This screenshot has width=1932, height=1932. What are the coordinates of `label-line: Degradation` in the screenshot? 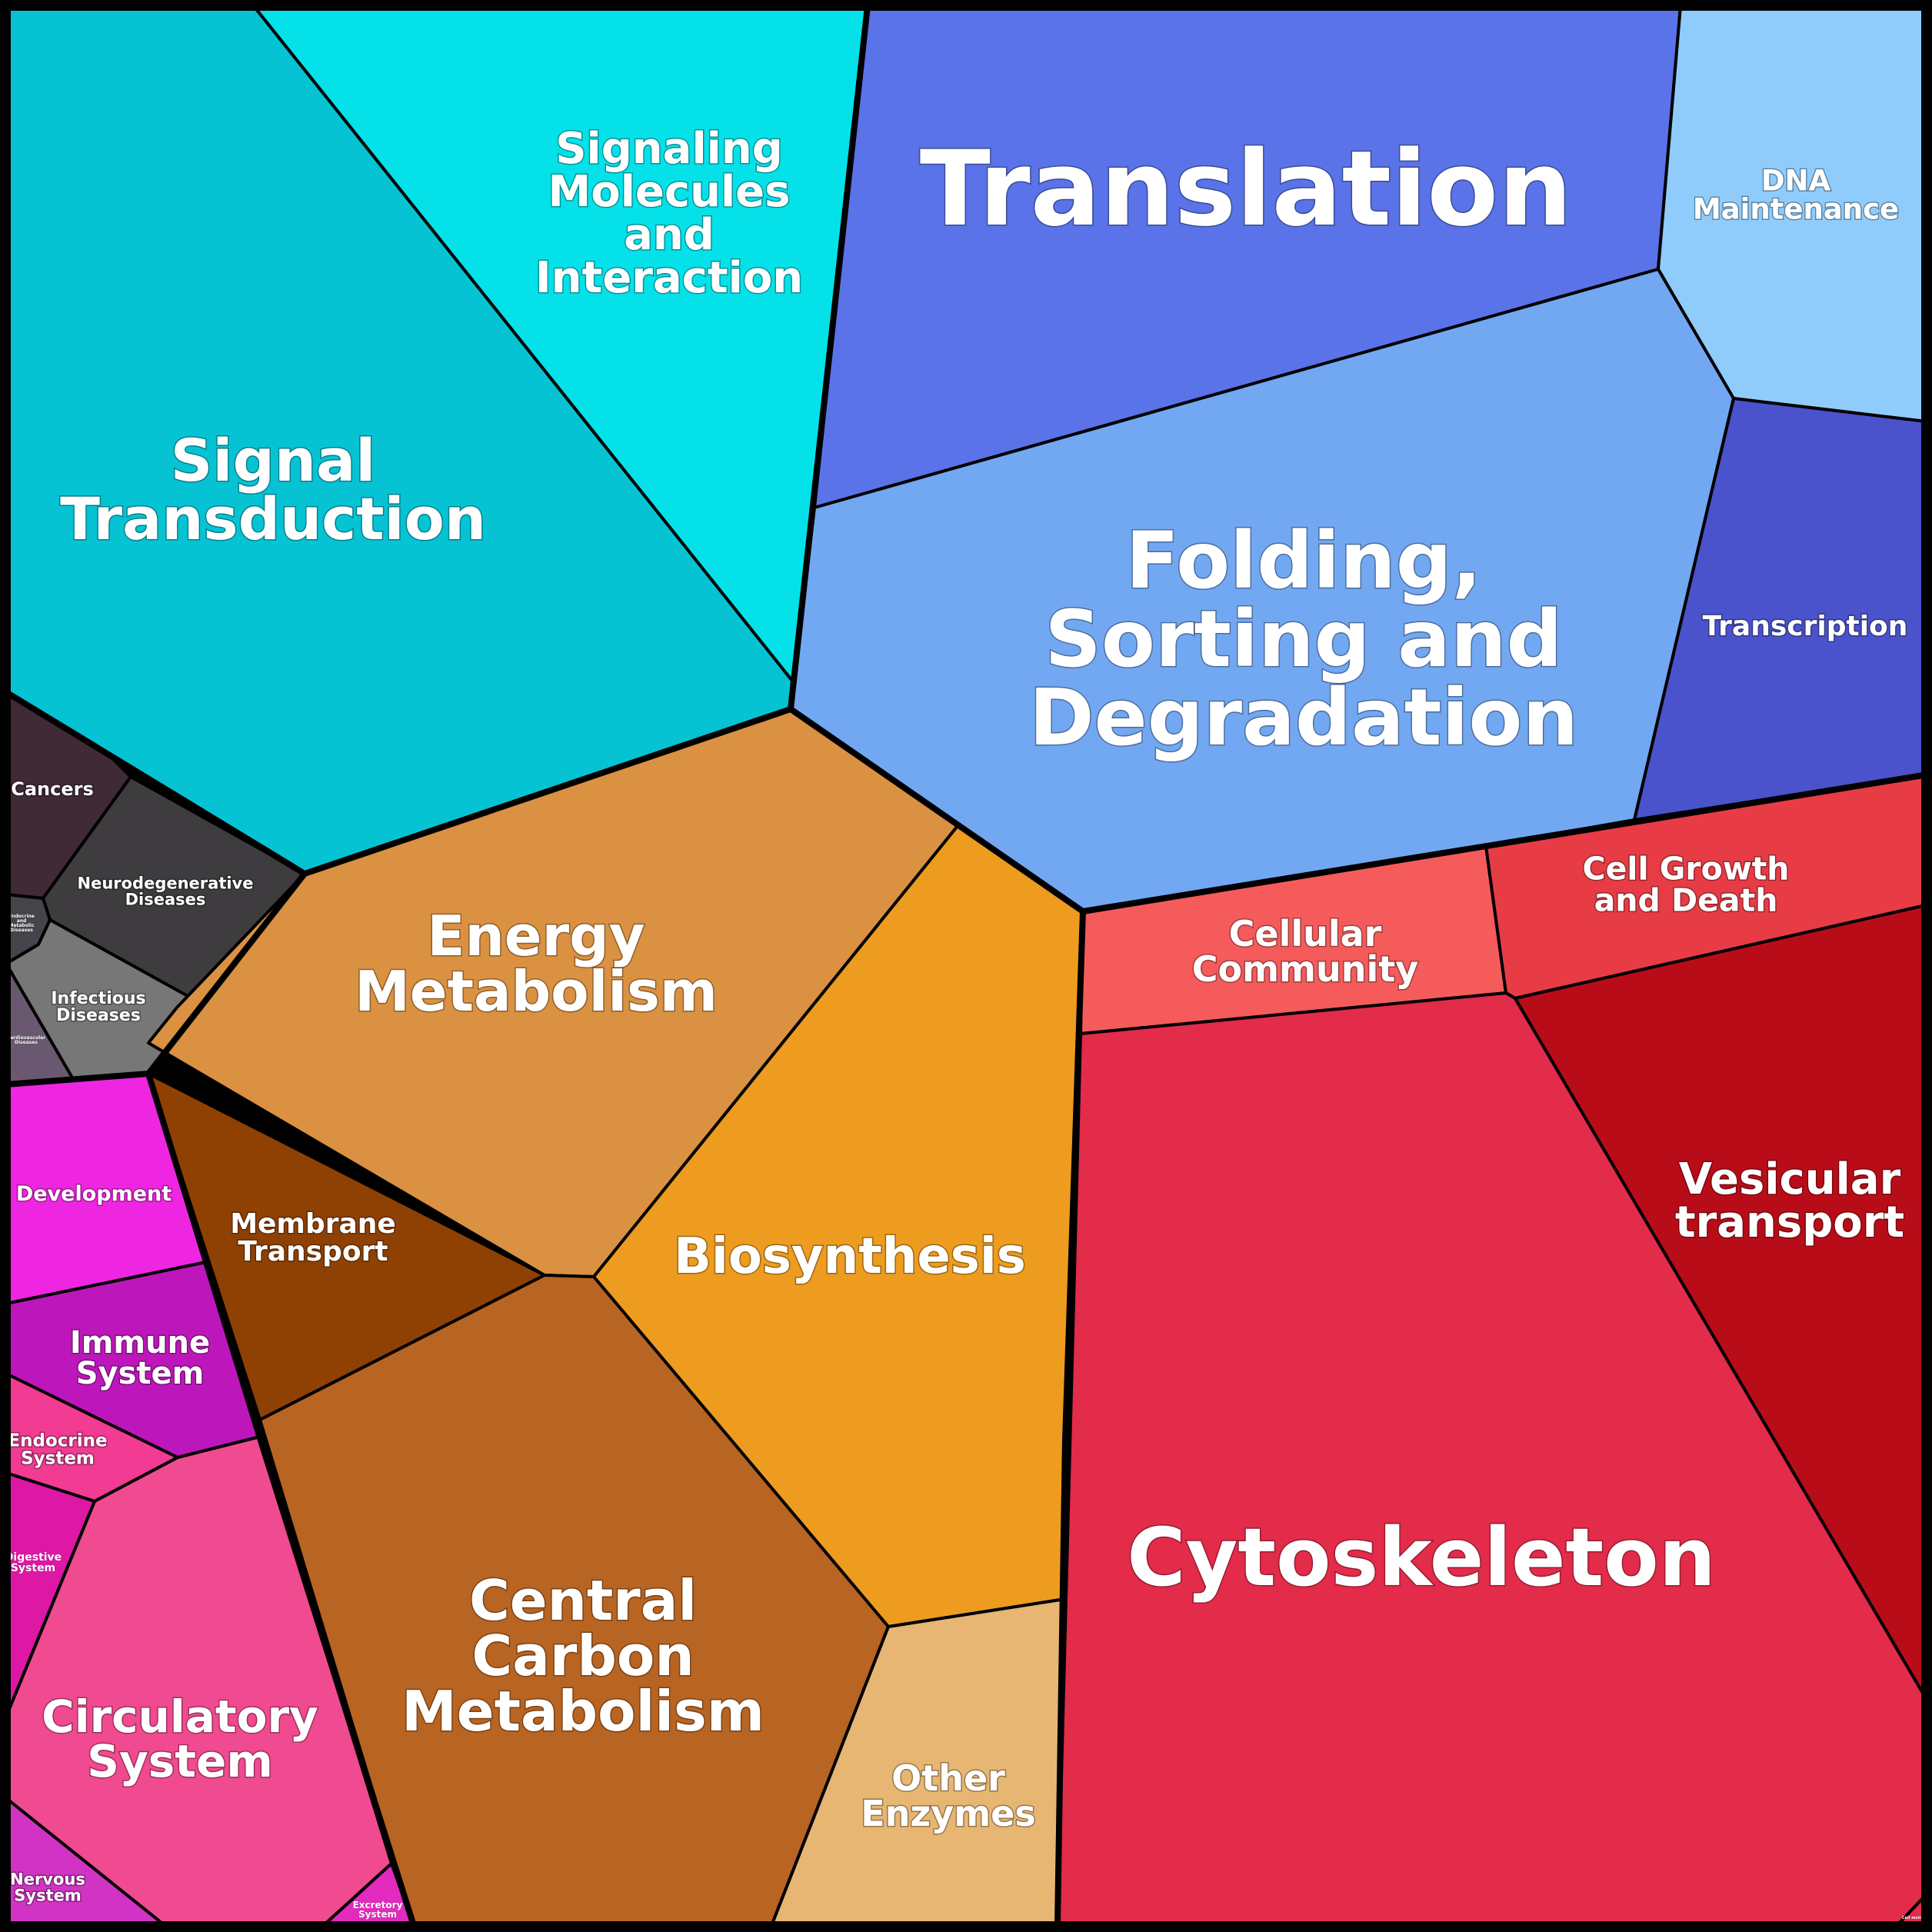 It's located at (1303, 718).